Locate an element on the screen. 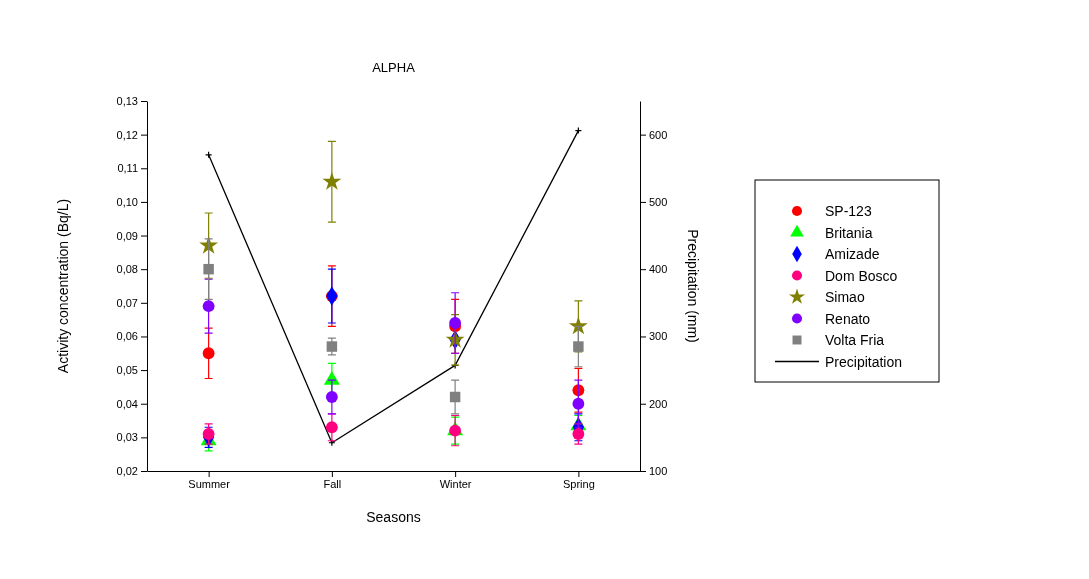 Image resolution: width=1089 pixels, height=579 pixels. y-tick-label: 0,11 is located at coordinates (127, 168).